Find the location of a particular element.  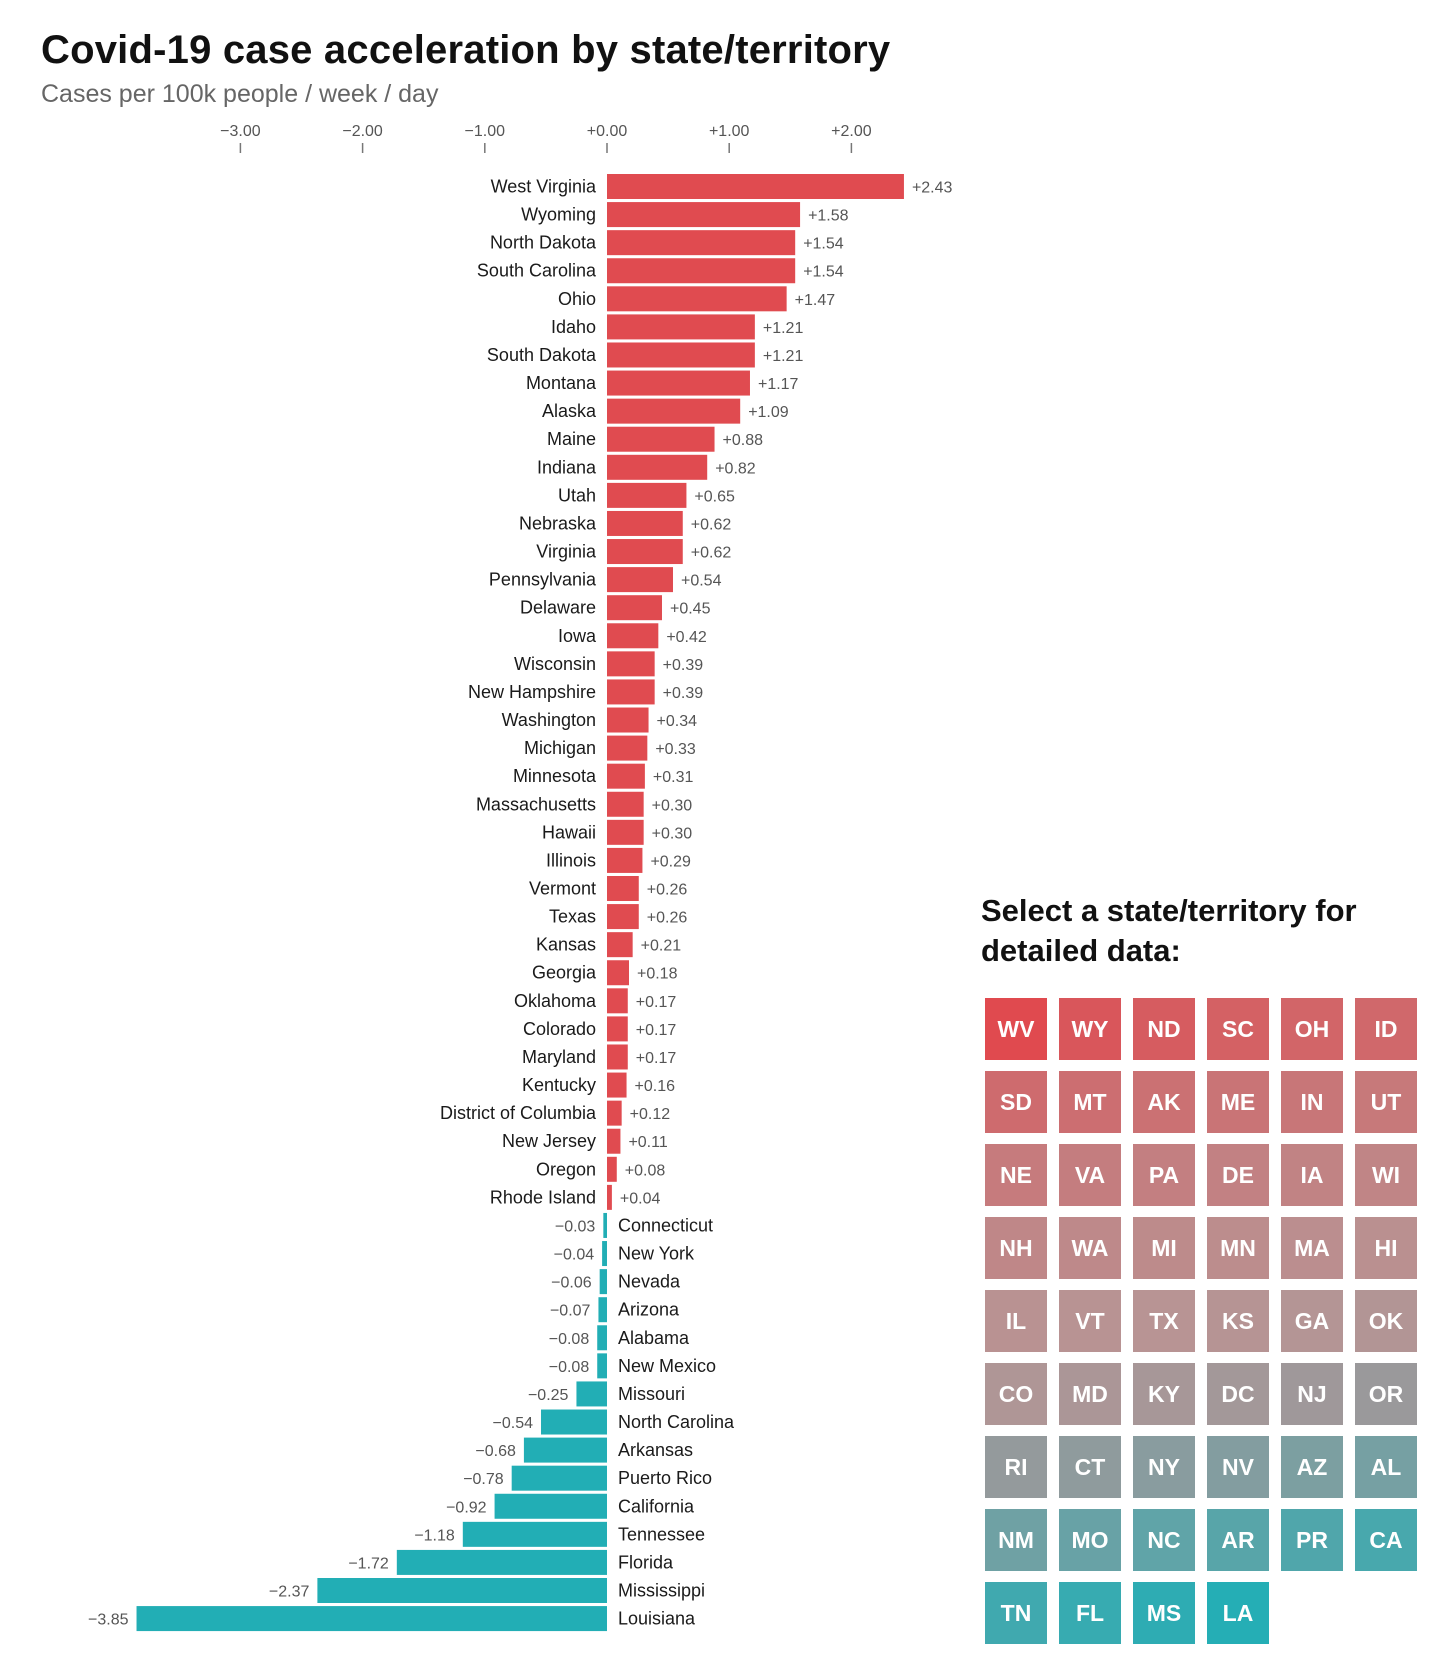

state-tile-nd: ND is located at coordinates (1164, 1029).